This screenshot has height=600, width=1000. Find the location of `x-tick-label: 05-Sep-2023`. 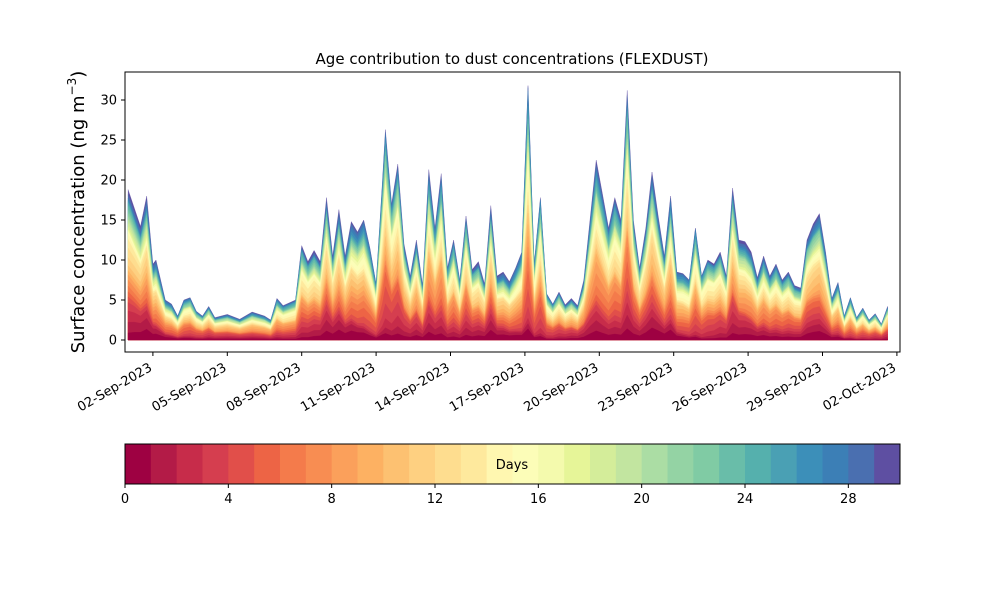

x-tick-label: 05-Sep-2023 is located at coordinates (189, 387).